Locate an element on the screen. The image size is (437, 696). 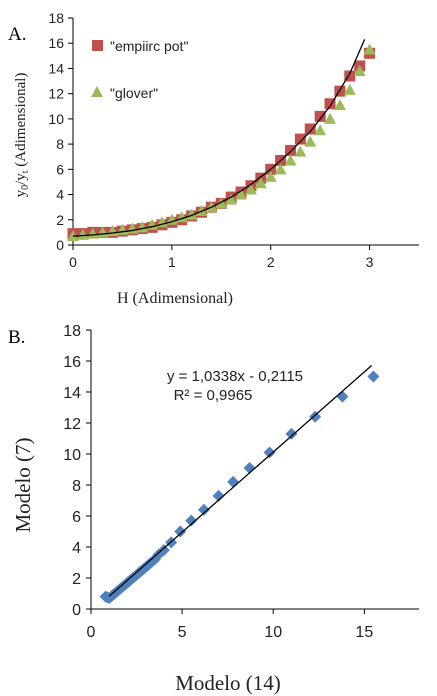
panel-b-x-axis-label: Modelo (14) is located at coordinates (228, 683).